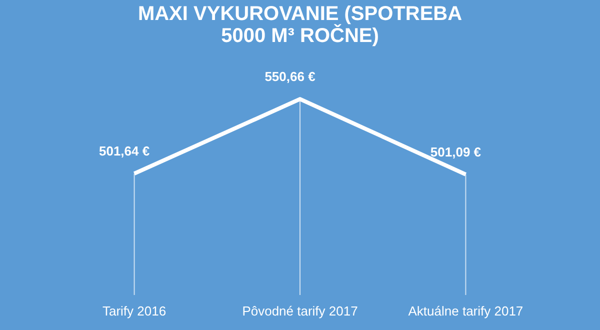  I want to click on chart-title: MAXI VYKUROVANIE (SPOTREBA 5000 M³ ROČNE), so click(300, 25).